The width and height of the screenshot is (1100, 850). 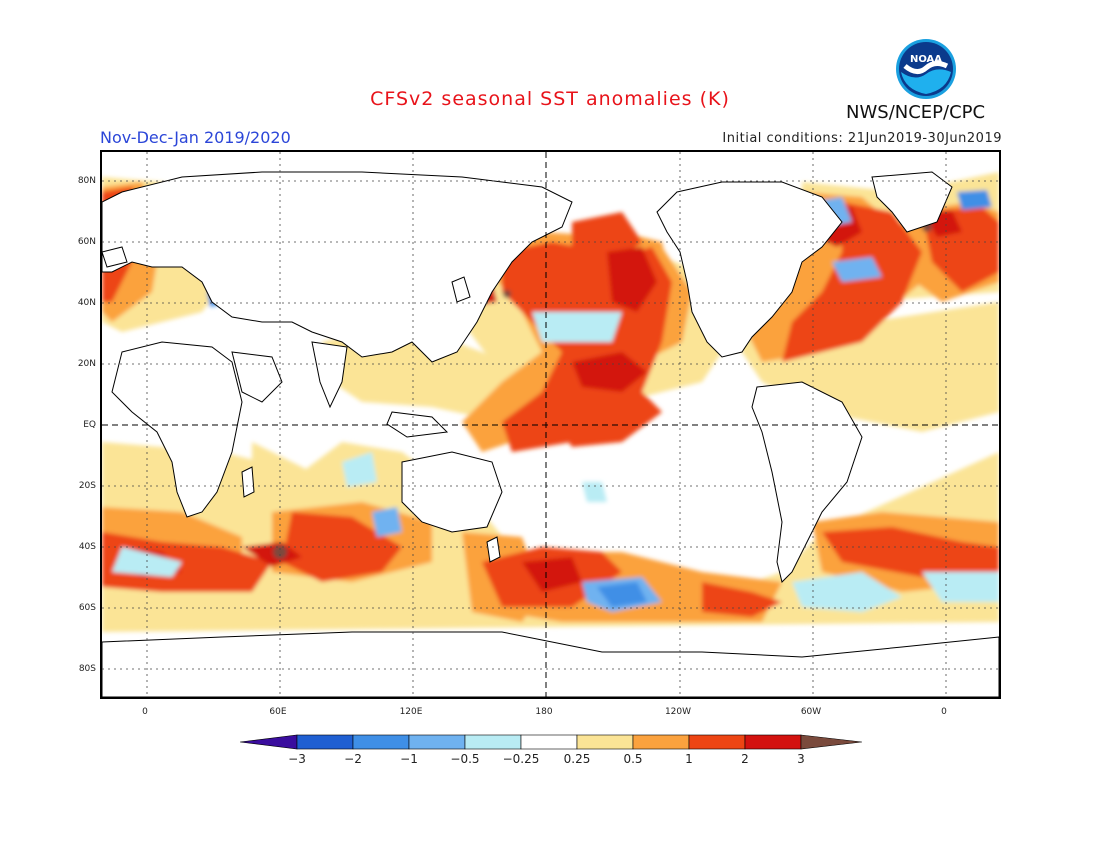 I want to click on lon-label-180: 180, so click(x=544, y=712).